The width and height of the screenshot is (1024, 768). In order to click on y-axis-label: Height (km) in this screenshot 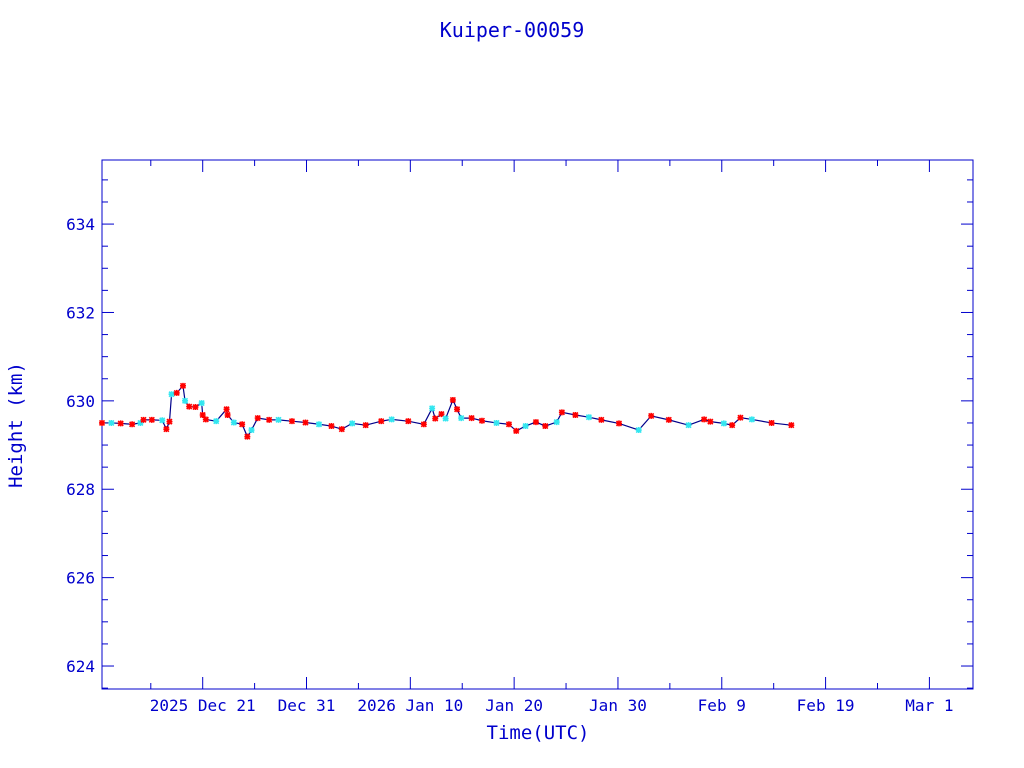, I will do `click(16, 425)`.